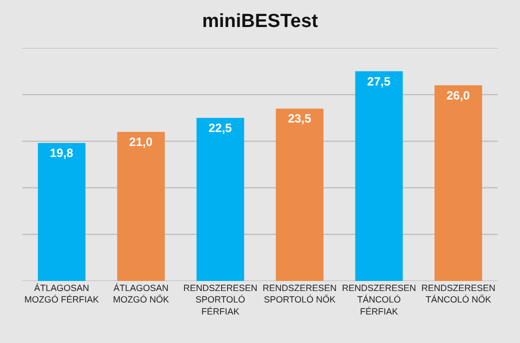 The width and height of the screenshot is (520, 343). What do you see at coordinates (260, 21) in the screenshot?
I see `chart-title: miniBESTest` at bounding box center [260, 21].